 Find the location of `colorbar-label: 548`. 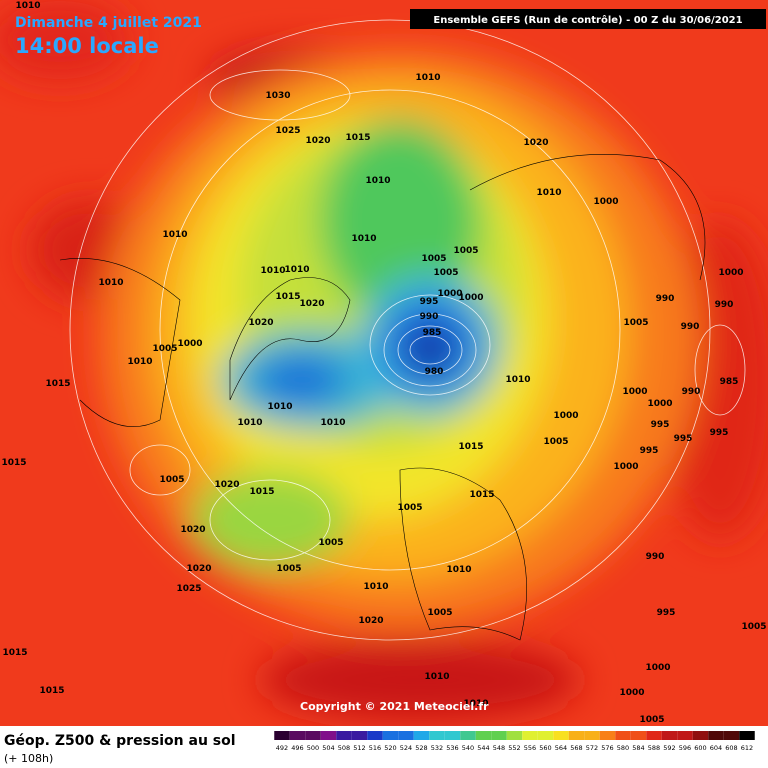

colorbar-label: 548 is located at coordinates (499, 748).